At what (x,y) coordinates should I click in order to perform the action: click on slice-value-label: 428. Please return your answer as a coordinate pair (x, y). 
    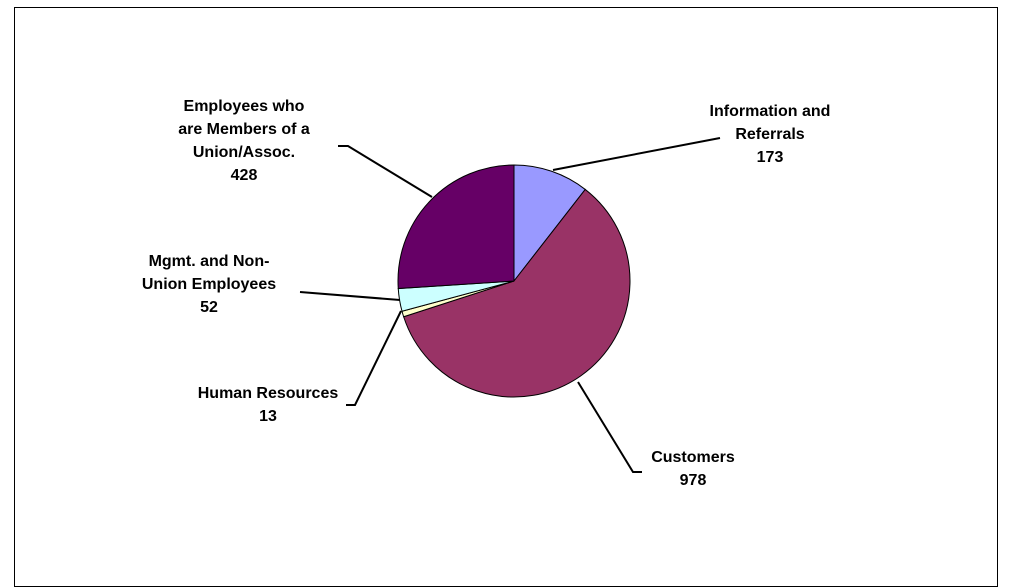
    Looking at the image, I should click on (244, 175).